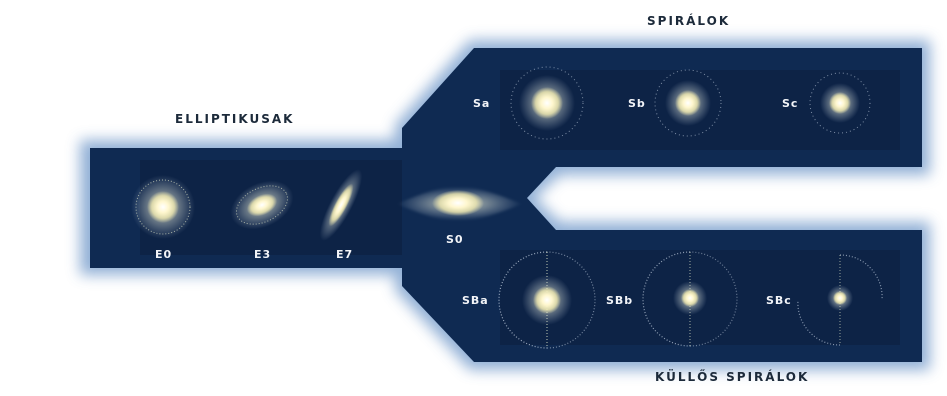  What do you see at coordinates (263, 254) in the screenshot?
I see `label-e3: E3` at bounding box center [263, 254].